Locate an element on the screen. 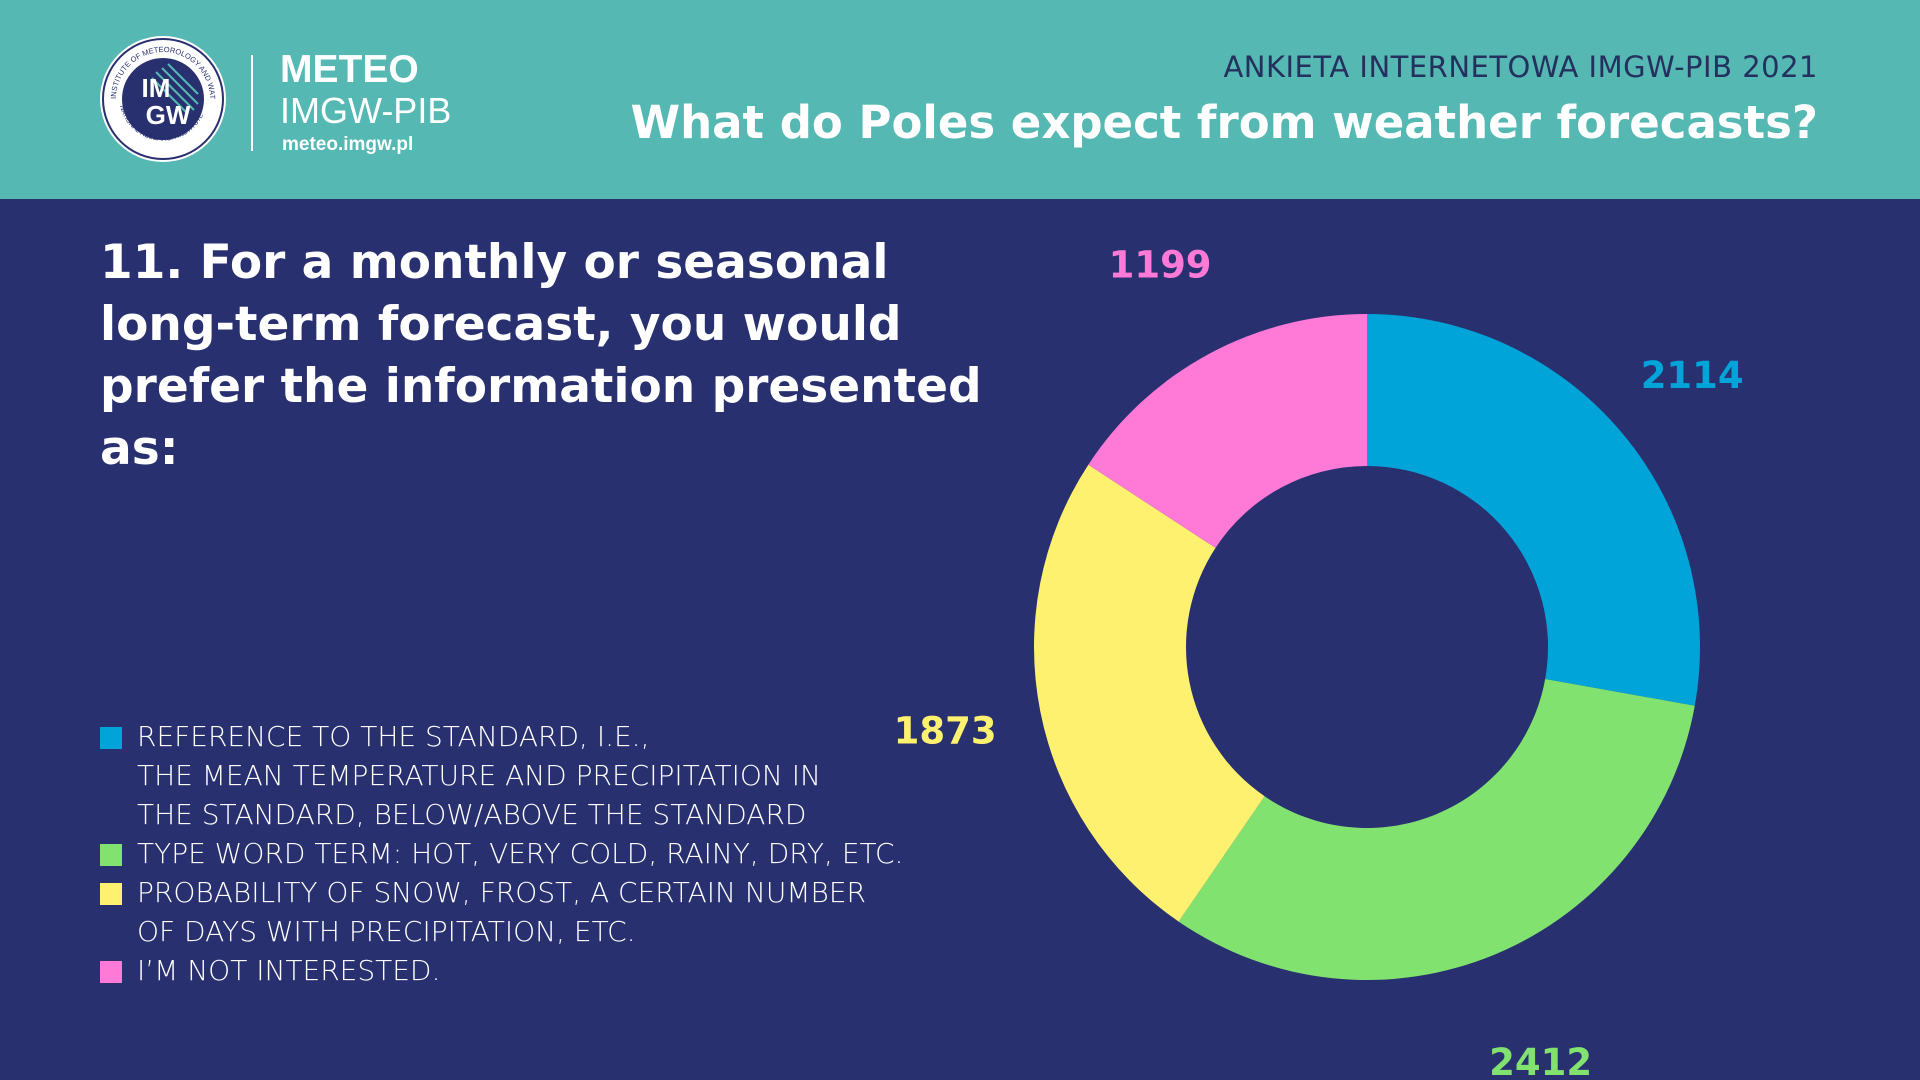  legend-label: OF DAYS WITH PRECIPITATION, ETC. is located at coordinates (386, 931).